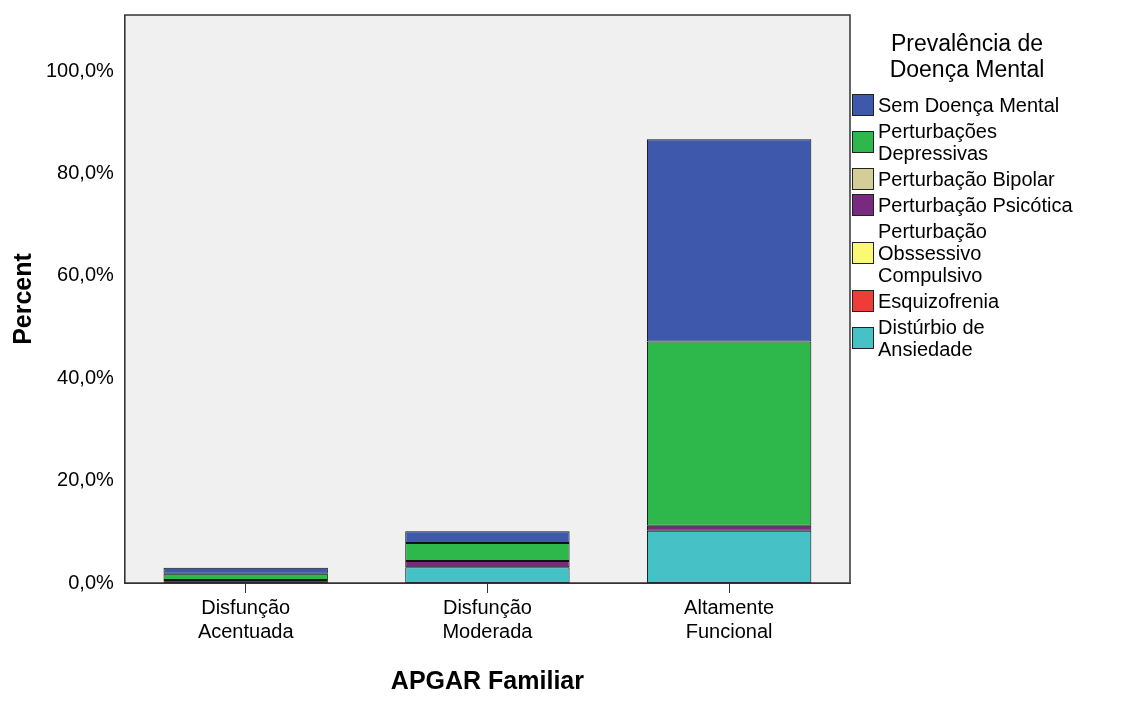 The image size is (1124, 706). I want to click on y-axis-title: Percent, so click(21, 298).